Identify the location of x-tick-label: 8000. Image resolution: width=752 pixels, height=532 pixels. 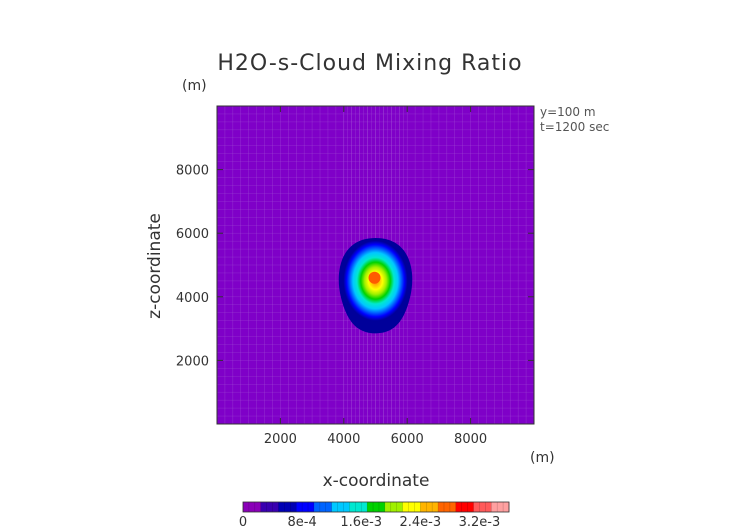
(470, 439).